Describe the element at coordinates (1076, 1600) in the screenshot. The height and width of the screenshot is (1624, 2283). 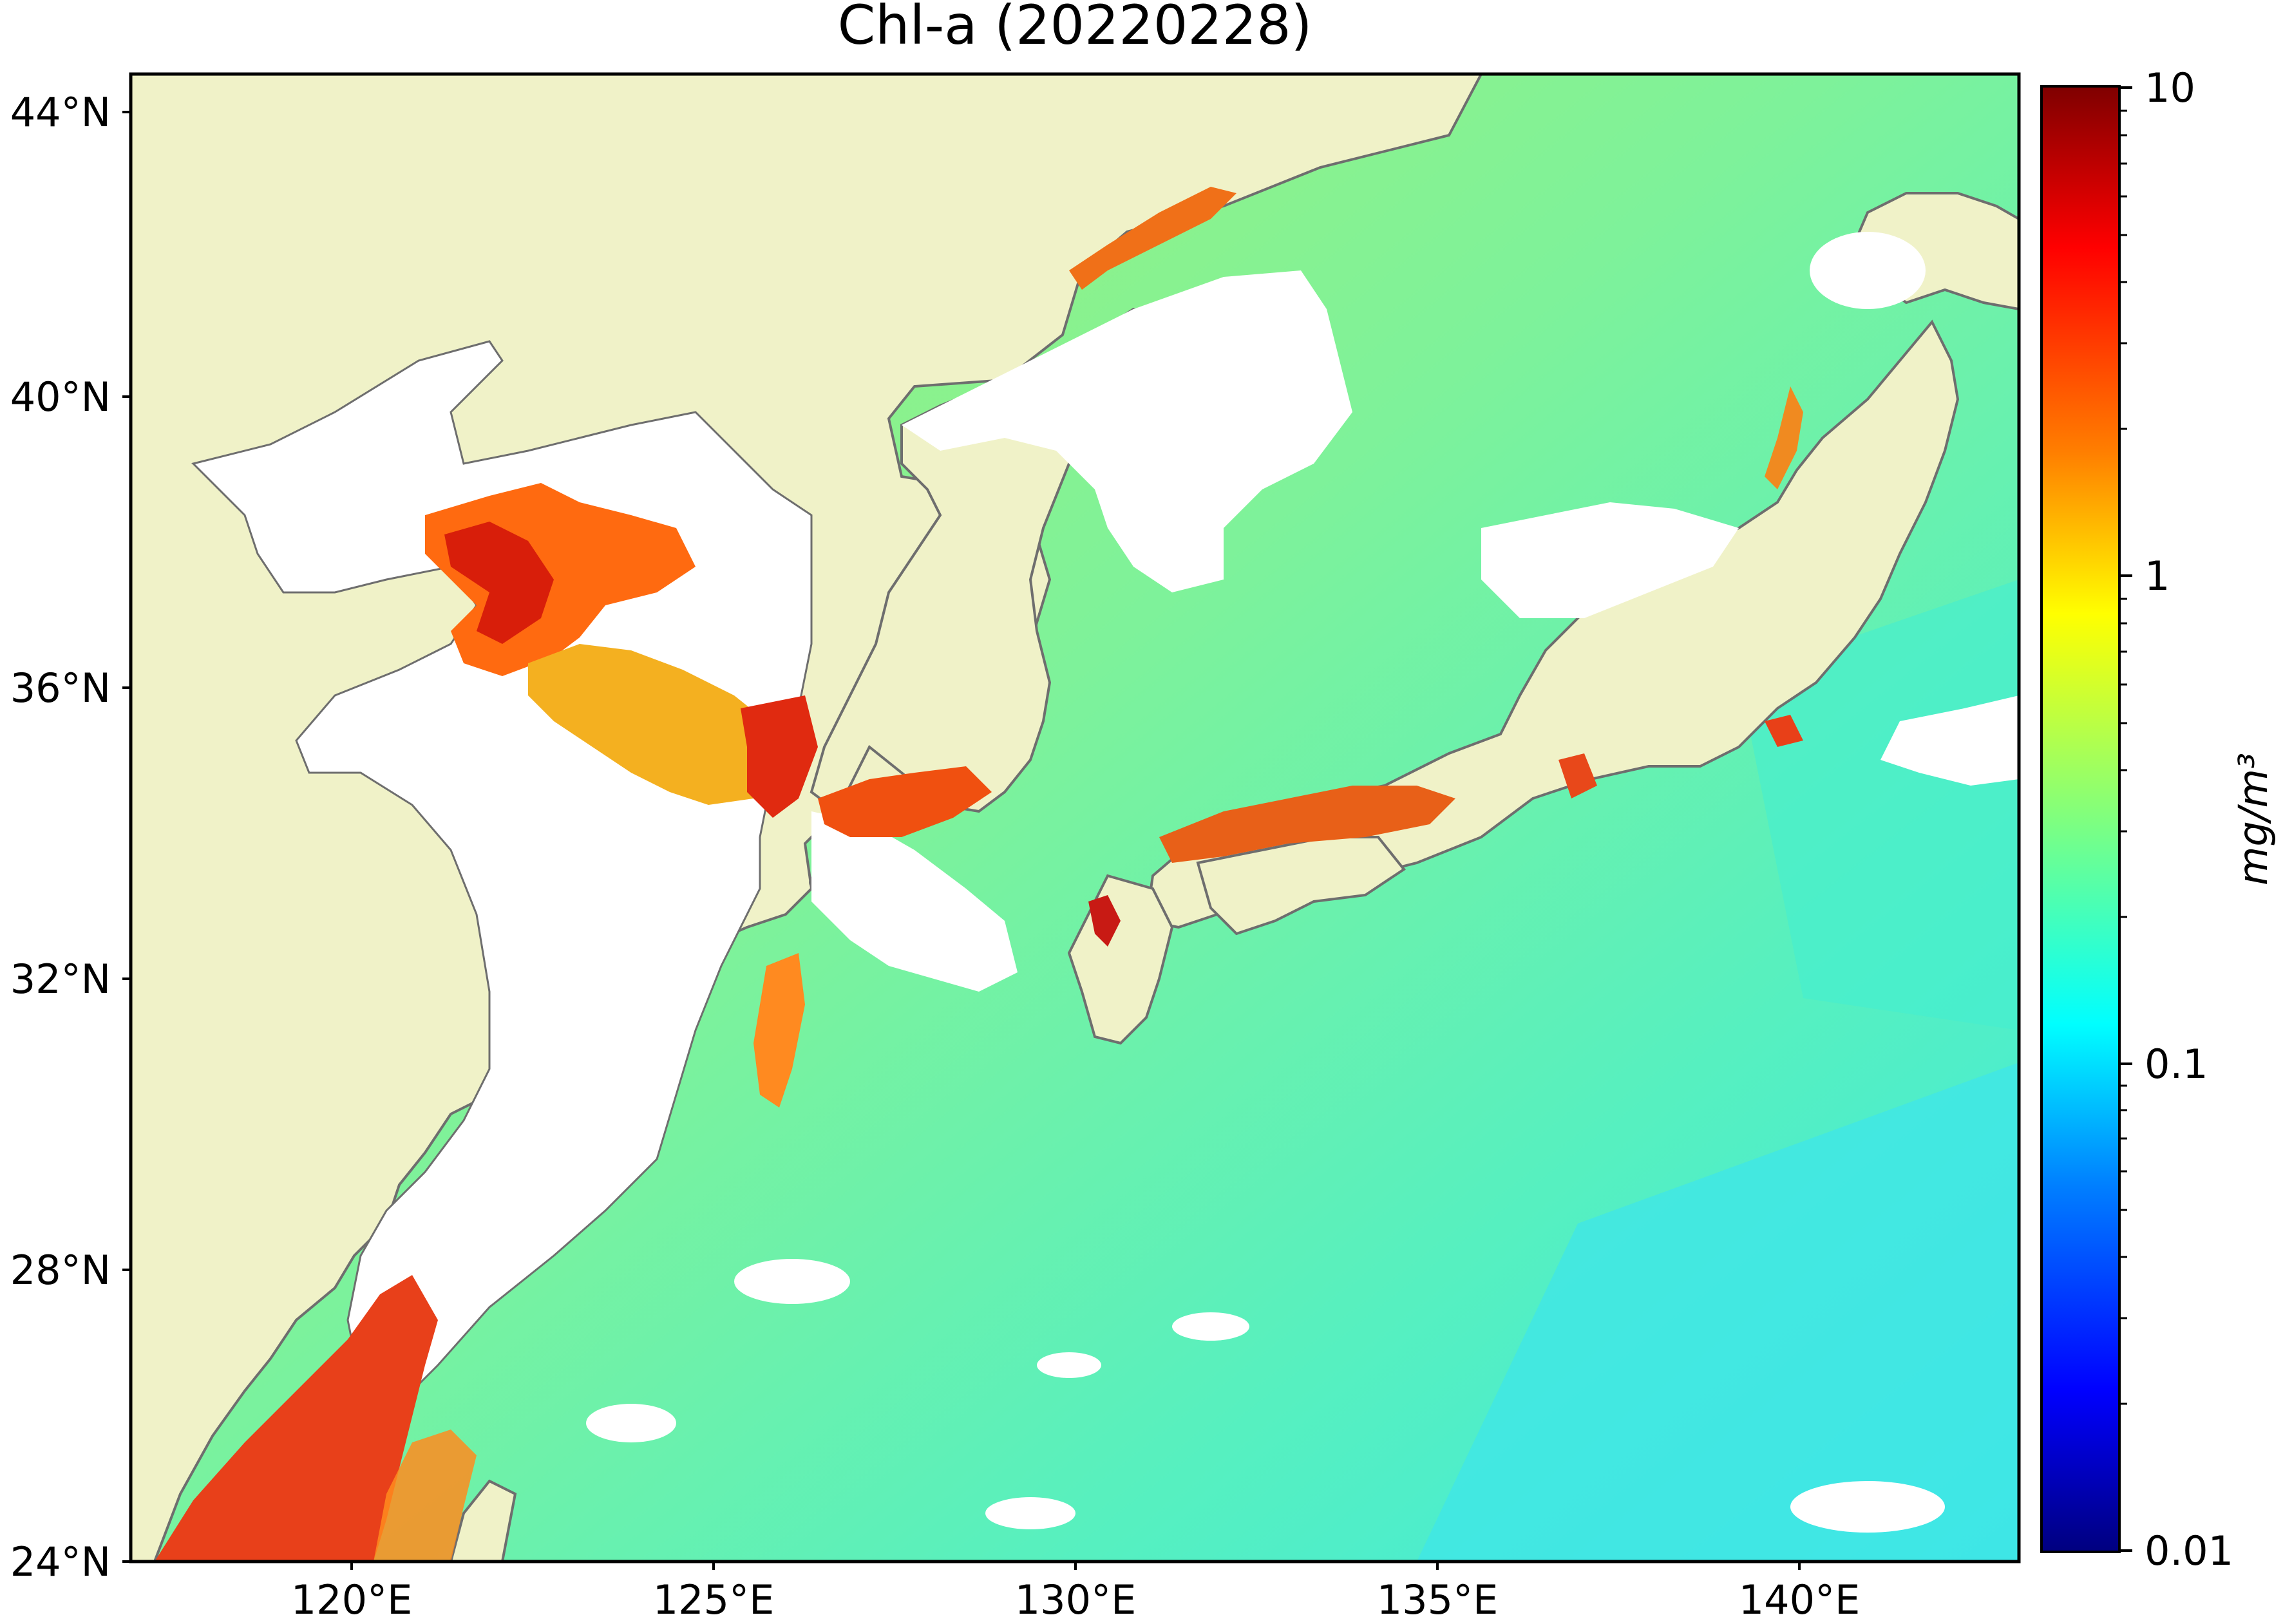
I see `lon-tick-label: 130°E` at that location.